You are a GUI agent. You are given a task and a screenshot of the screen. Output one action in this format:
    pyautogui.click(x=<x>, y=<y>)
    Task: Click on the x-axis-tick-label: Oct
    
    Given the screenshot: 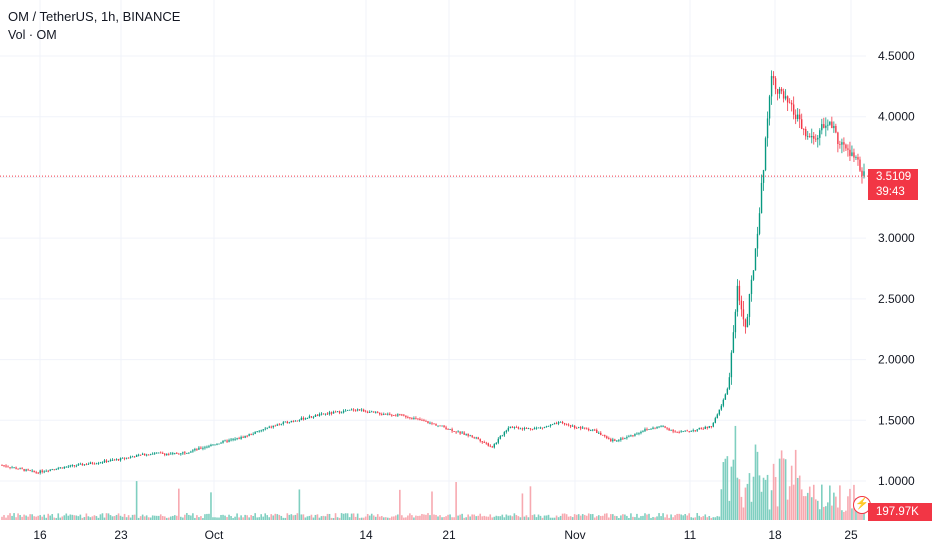 What is the action you would take?
    pyautogui.click(x=214, y=535)
    